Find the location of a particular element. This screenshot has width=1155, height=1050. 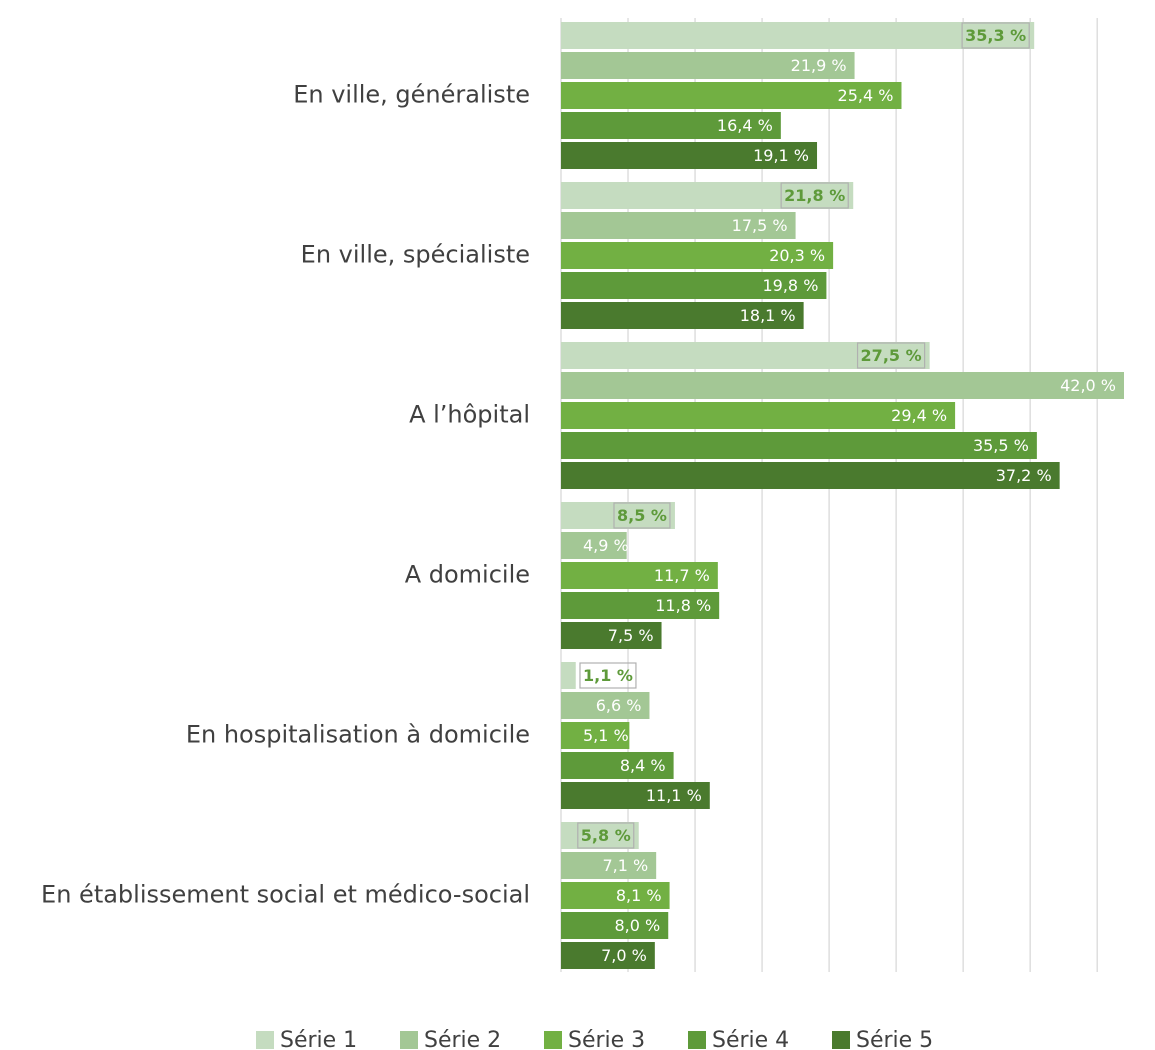

data-label: 19,8 % is located at coordinates (790, 285).